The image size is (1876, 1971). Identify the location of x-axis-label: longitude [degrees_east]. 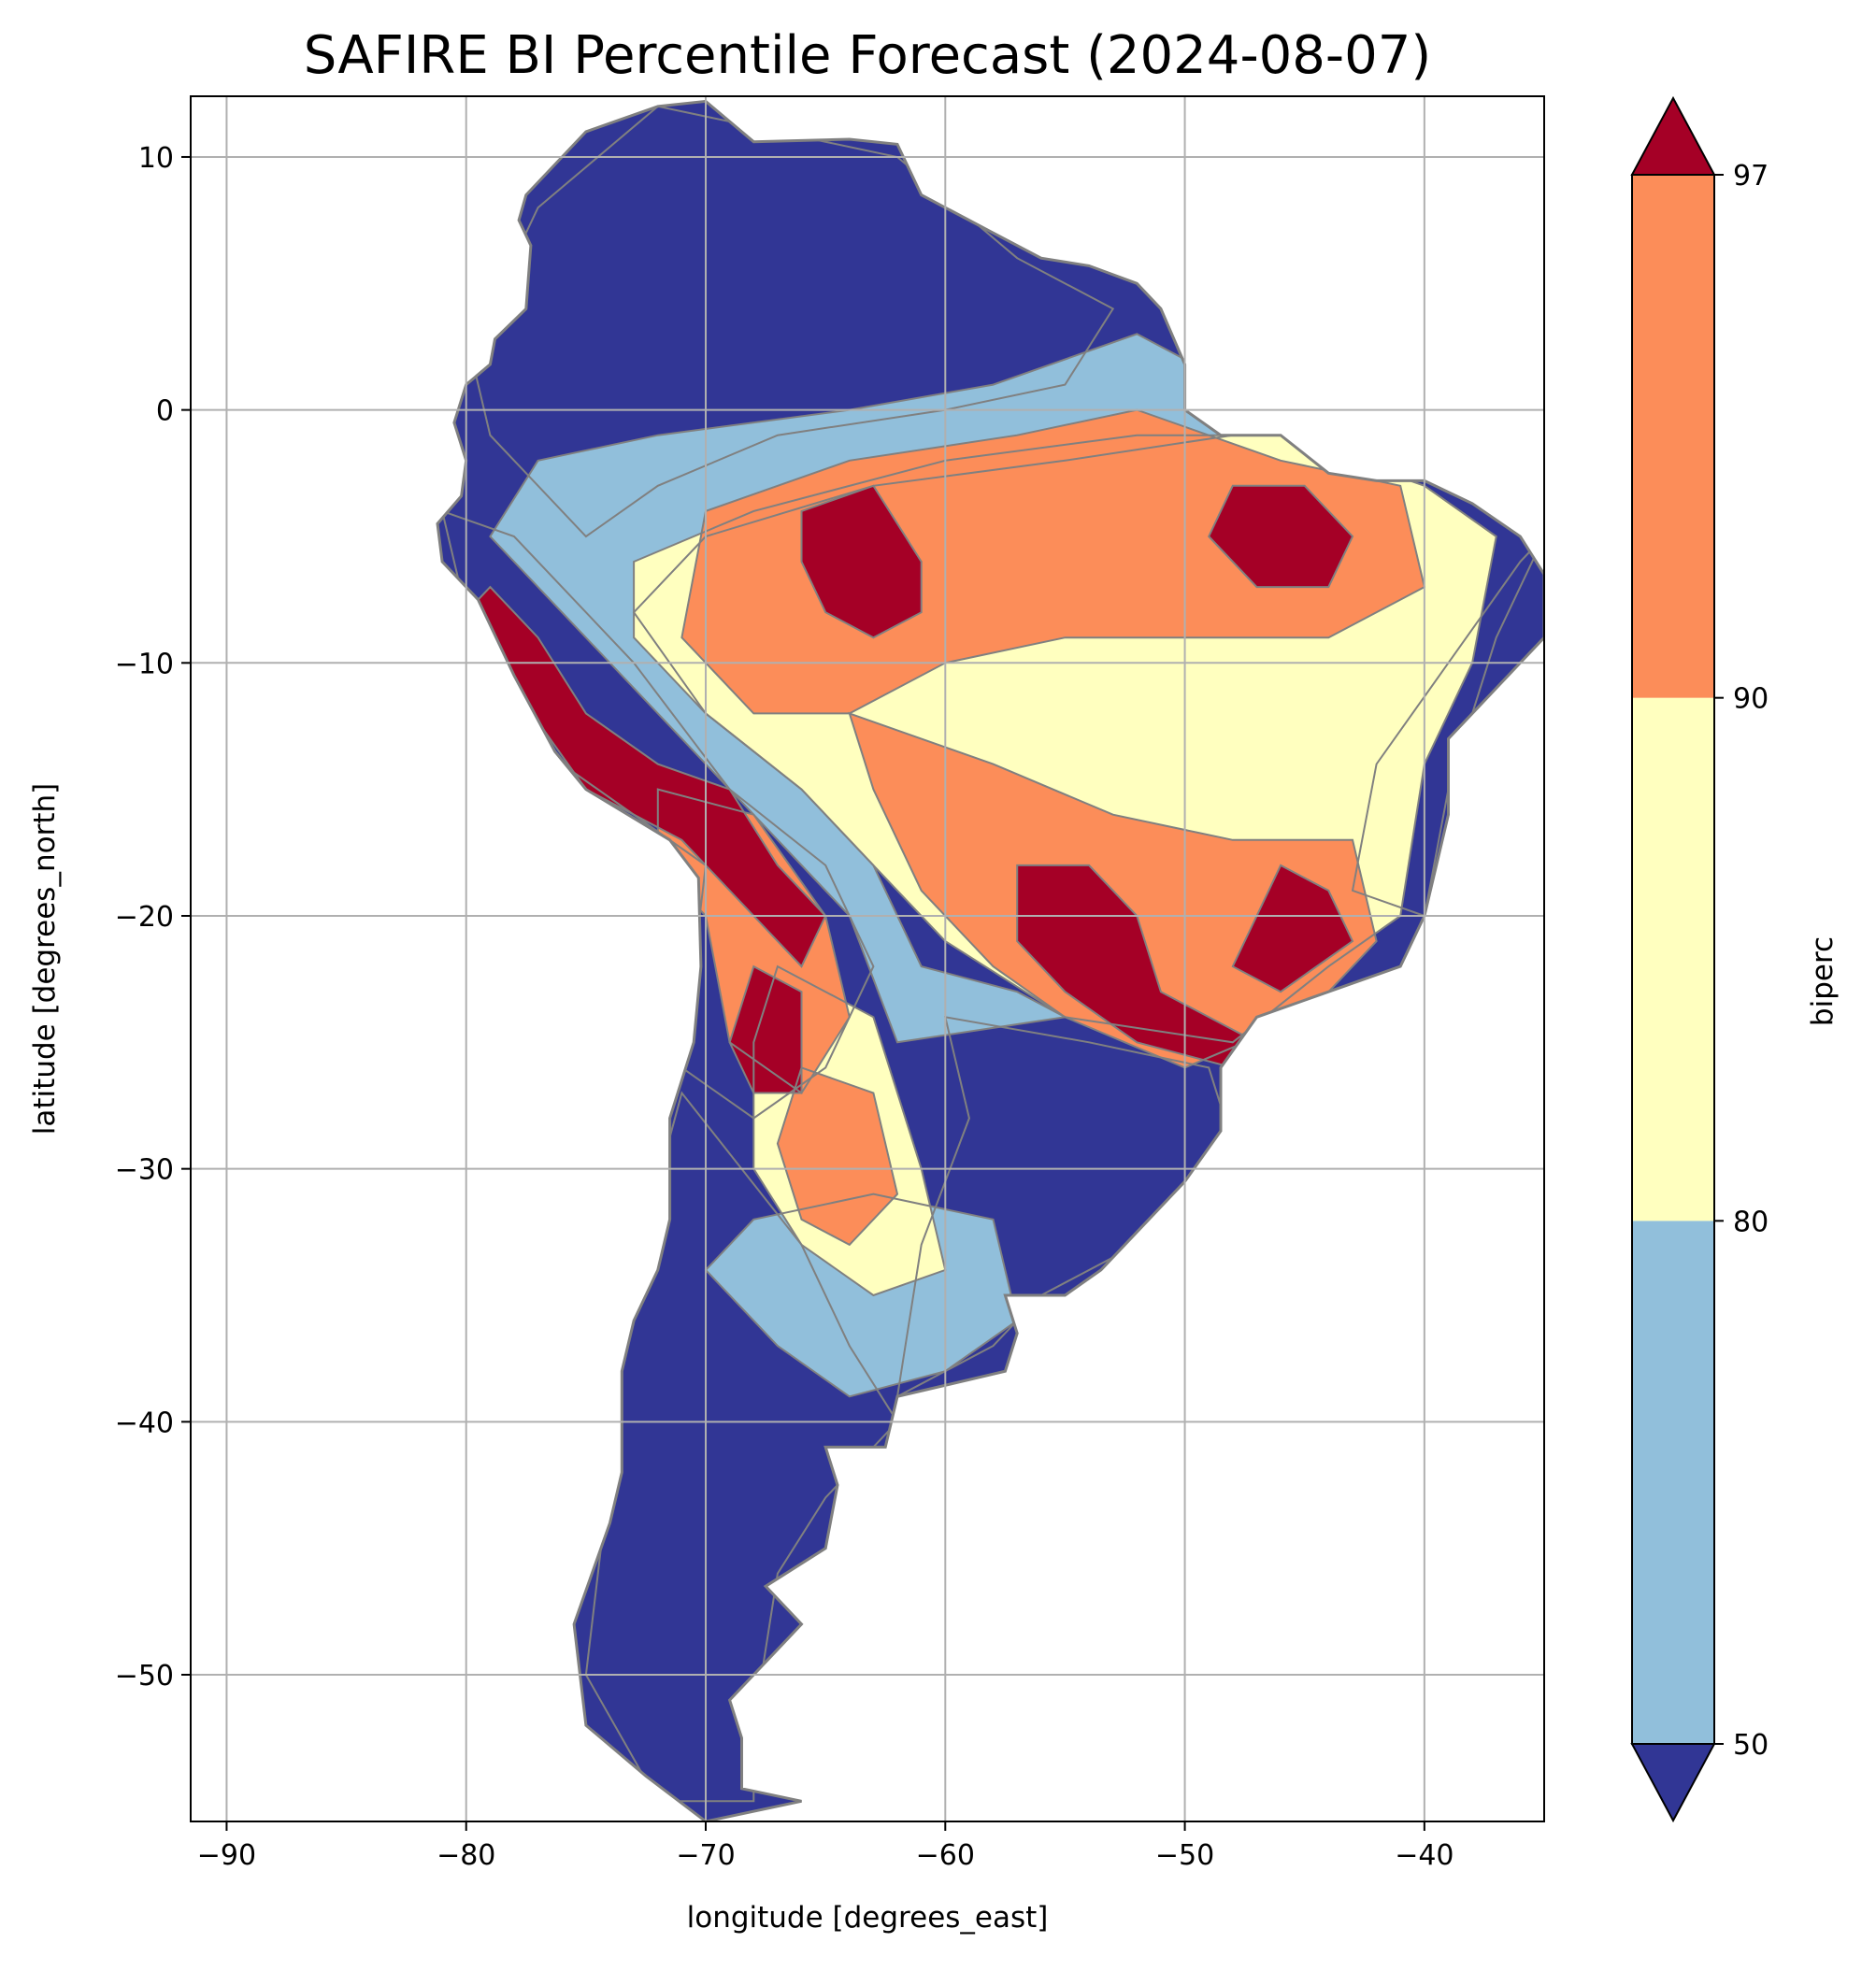
(868, 1918).